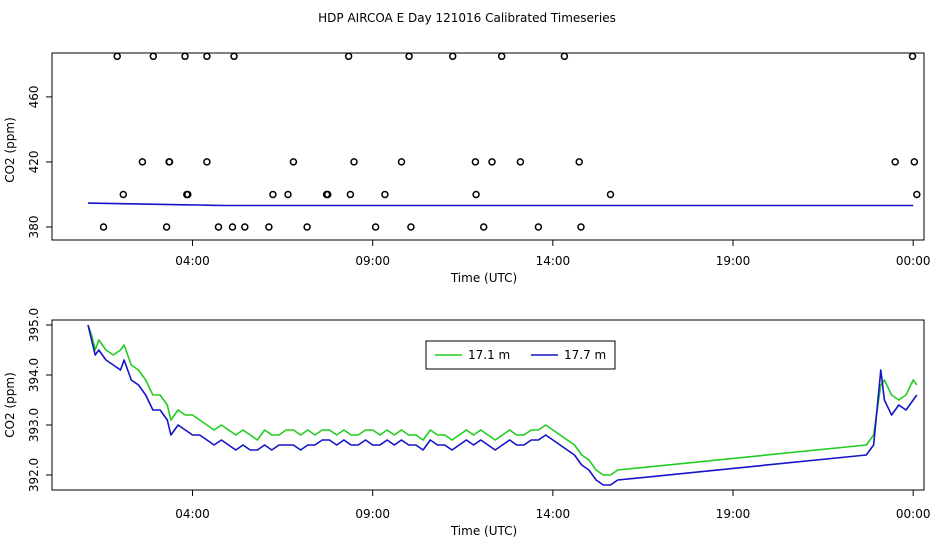 Image resolution: width=936 pixels, height=540 pixels. Describe the element at coordinates (483, 531) in the screenshot. I see `x-axis-label-bottom: Time (UTC)` at that location.